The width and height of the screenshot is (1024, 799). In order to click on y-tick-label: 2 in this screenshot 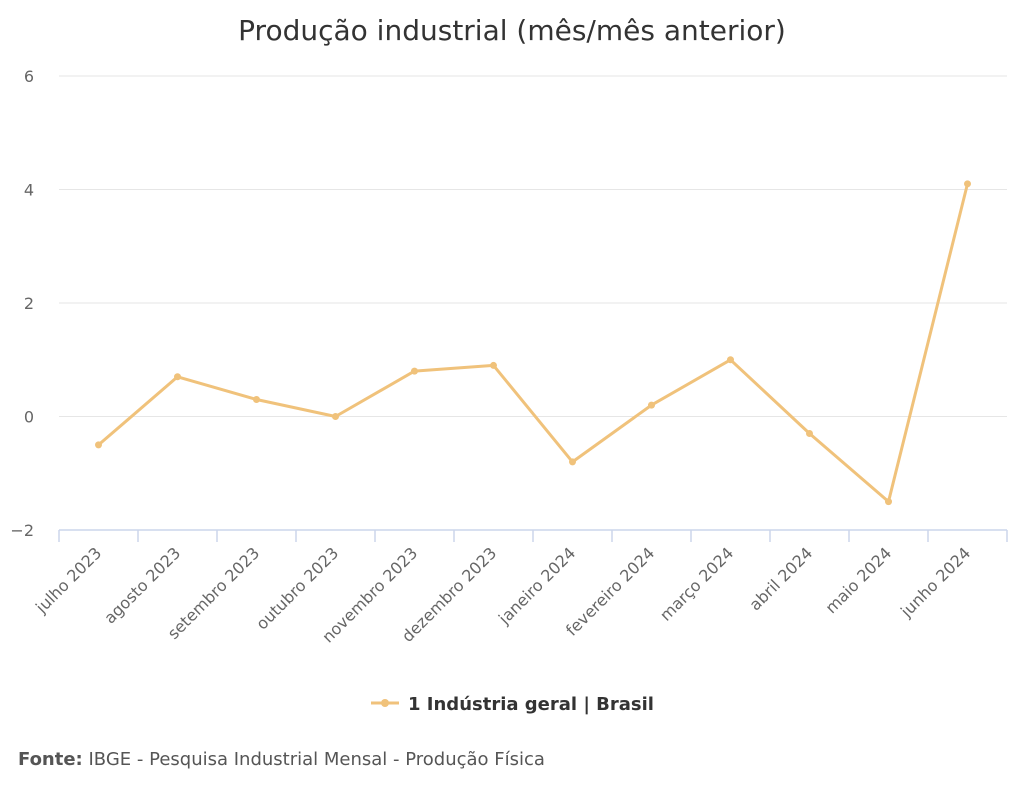, I will do `click(29, 303)`.